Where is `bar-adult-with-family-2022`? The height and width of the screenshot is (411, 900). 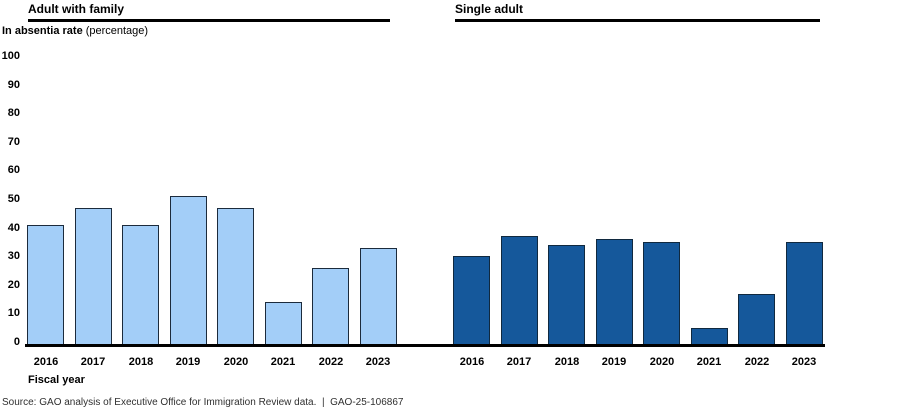
bar-adult-with-family-2022 is located at coordinates (330, 306).